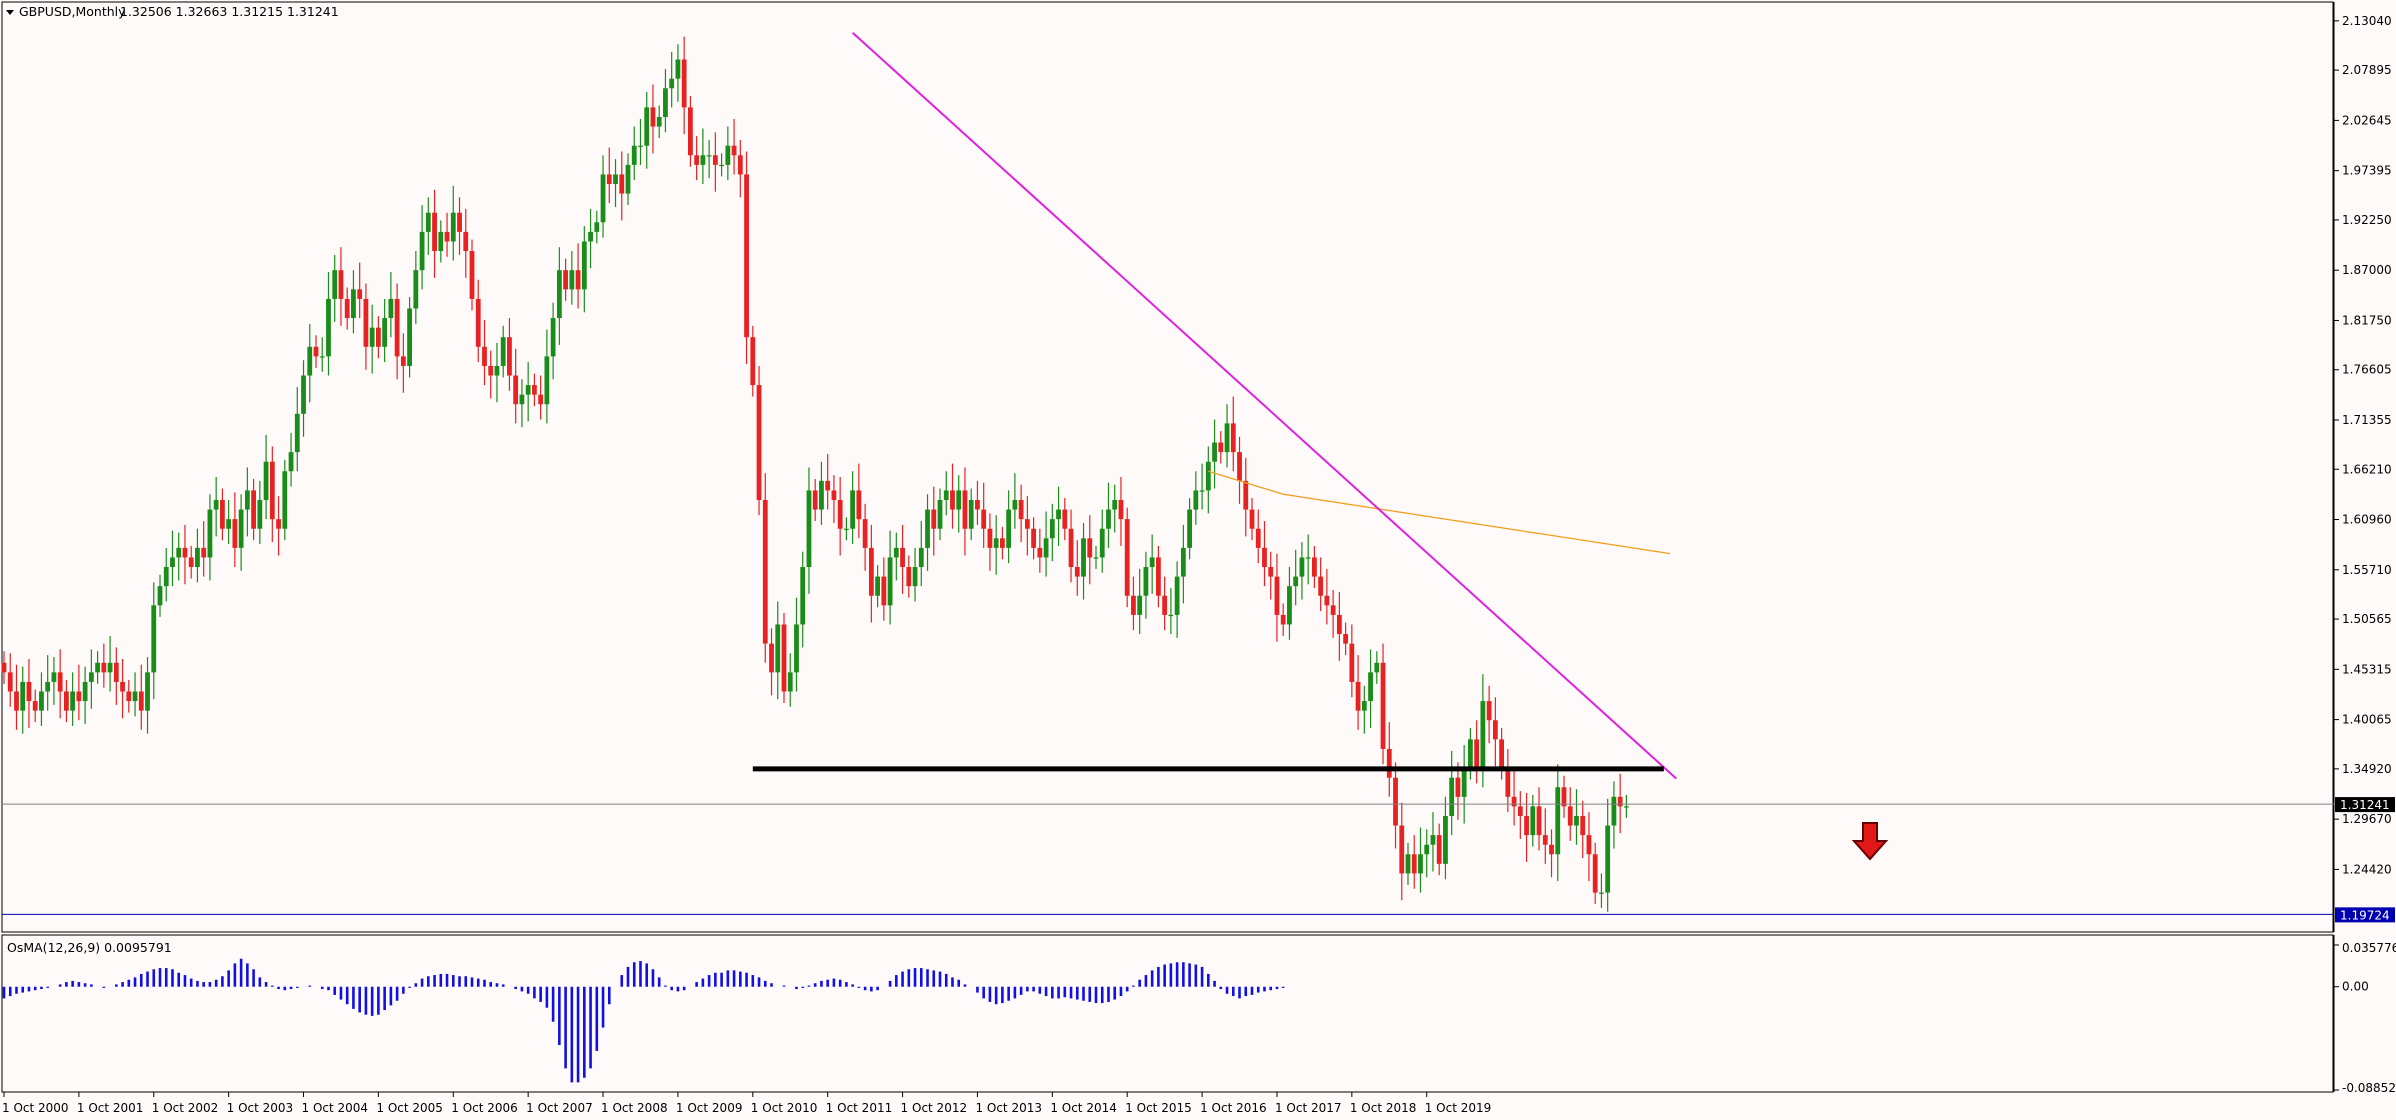 The width and height of the screenshot is (2396, 1120). Describe the element at coordinates (335, 1108) in the screenshot. I see `time-tick-label: 1 Oct 2004` at that location.